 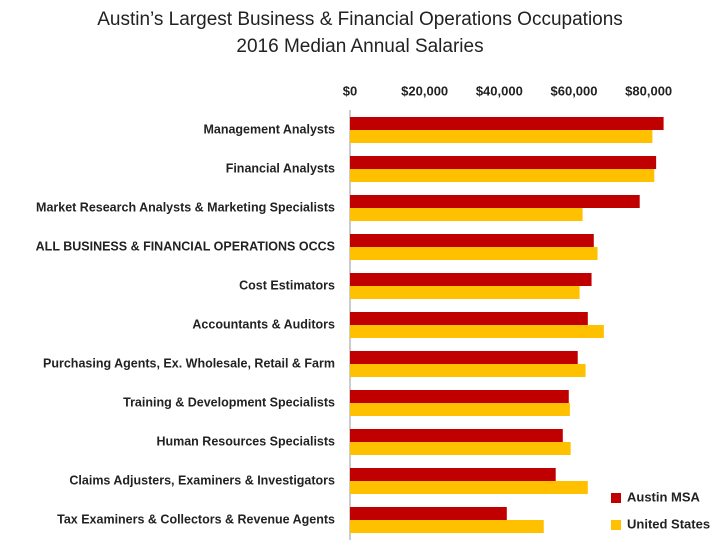 What do you see at coordinates (424, 90) in the screenshot?
I see `x-tick-label: $20,000` at bounding box center [424, 90].